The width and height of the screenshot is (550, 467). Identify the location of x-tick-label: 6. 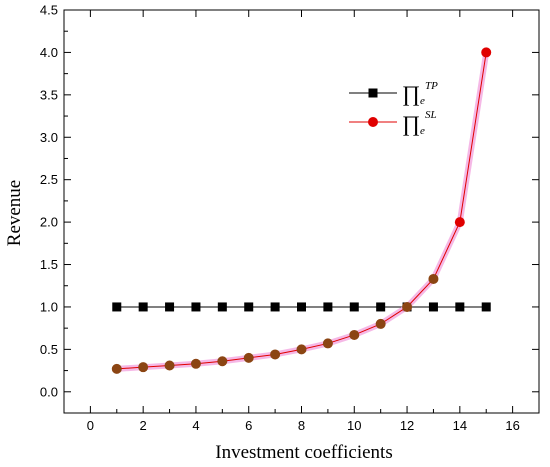
(248, 425).